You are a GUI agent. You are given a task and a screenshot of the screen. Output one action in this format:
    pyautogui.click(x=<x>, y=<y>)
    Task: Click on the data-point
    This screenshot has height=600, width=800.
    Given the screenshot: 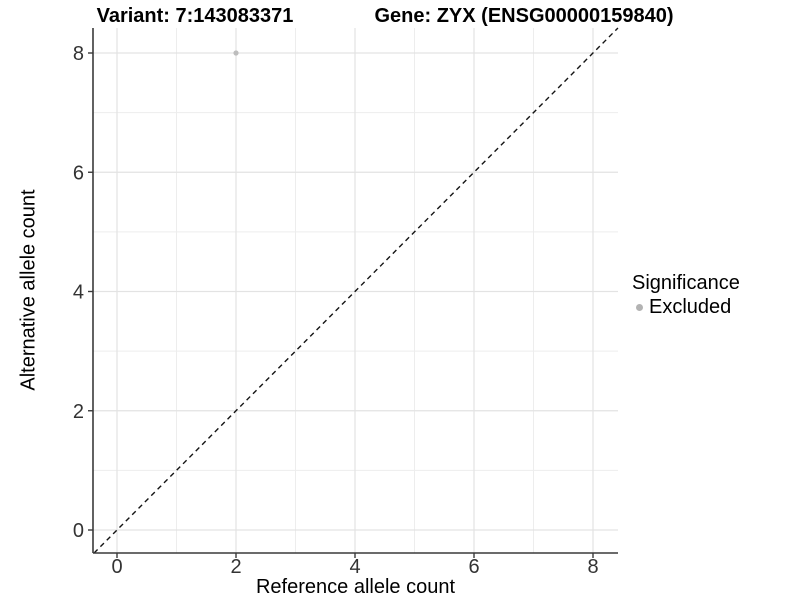 What is the action you would take?
    pyautogui.click(x=236, y=53)
    